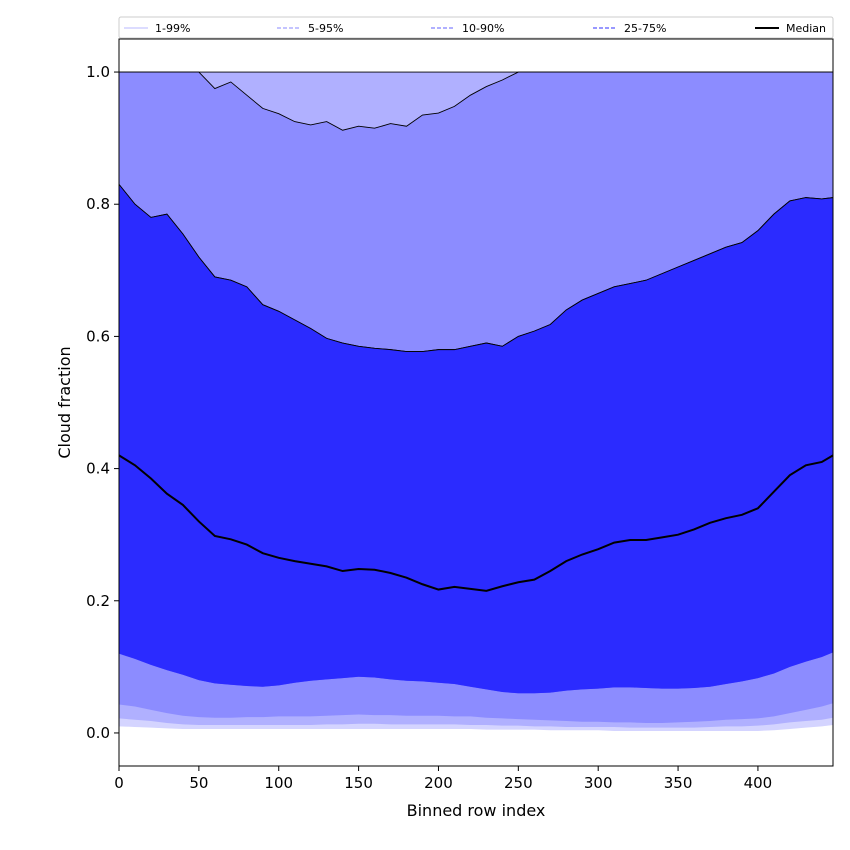 This screenshot has height=850, width=850. Describe the element at coordinates (518, 783) in the screenshot. I see `x-tick-label: 250` at that location.